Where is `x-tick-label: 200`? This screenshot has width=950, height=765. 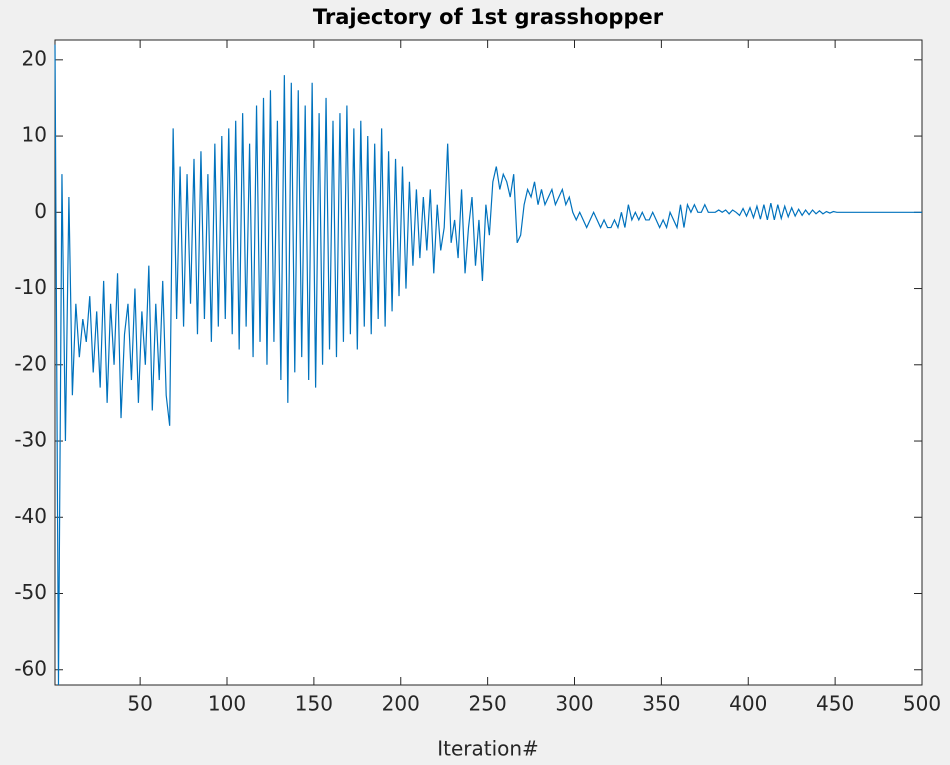
x-tick-label: 200 is located at coordinates (401, 704).